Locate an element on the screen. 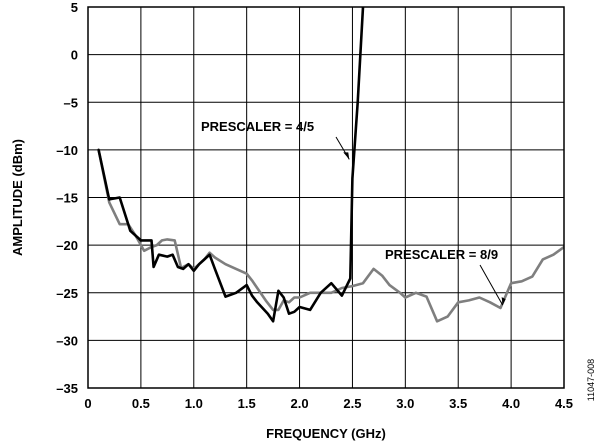 Image resolution: width=606 pixels, height=444 pixels. x-axis-label: FREQUENCY (GHz) is located at coordinates (326, 433).